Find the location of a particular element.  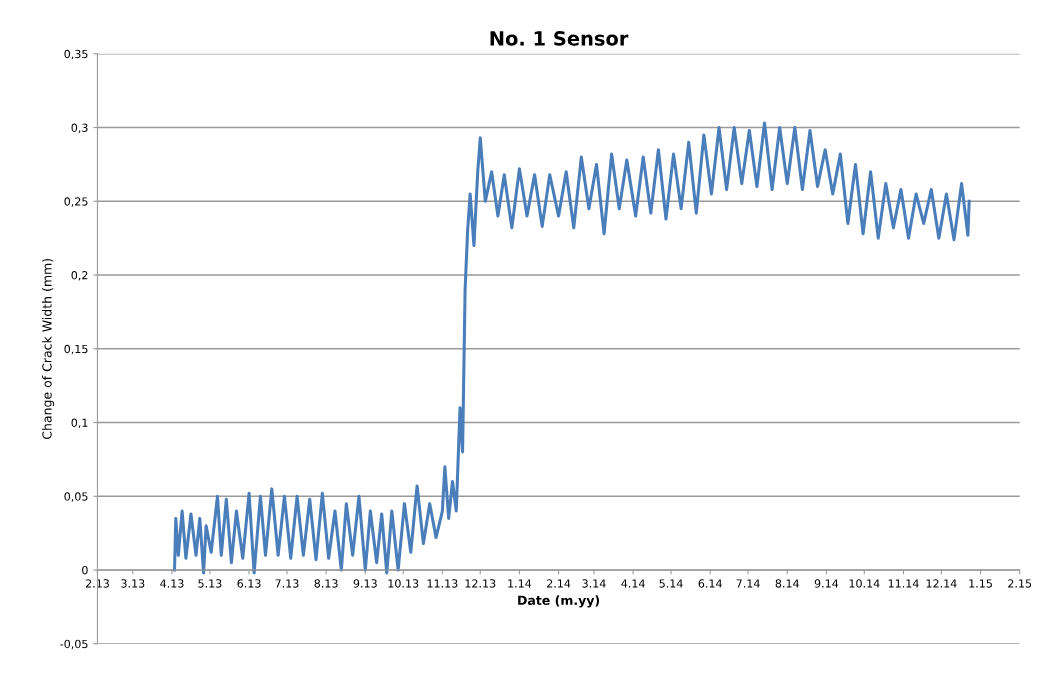

x-tick-label: 8.13 is located at coordinates (326, 583).